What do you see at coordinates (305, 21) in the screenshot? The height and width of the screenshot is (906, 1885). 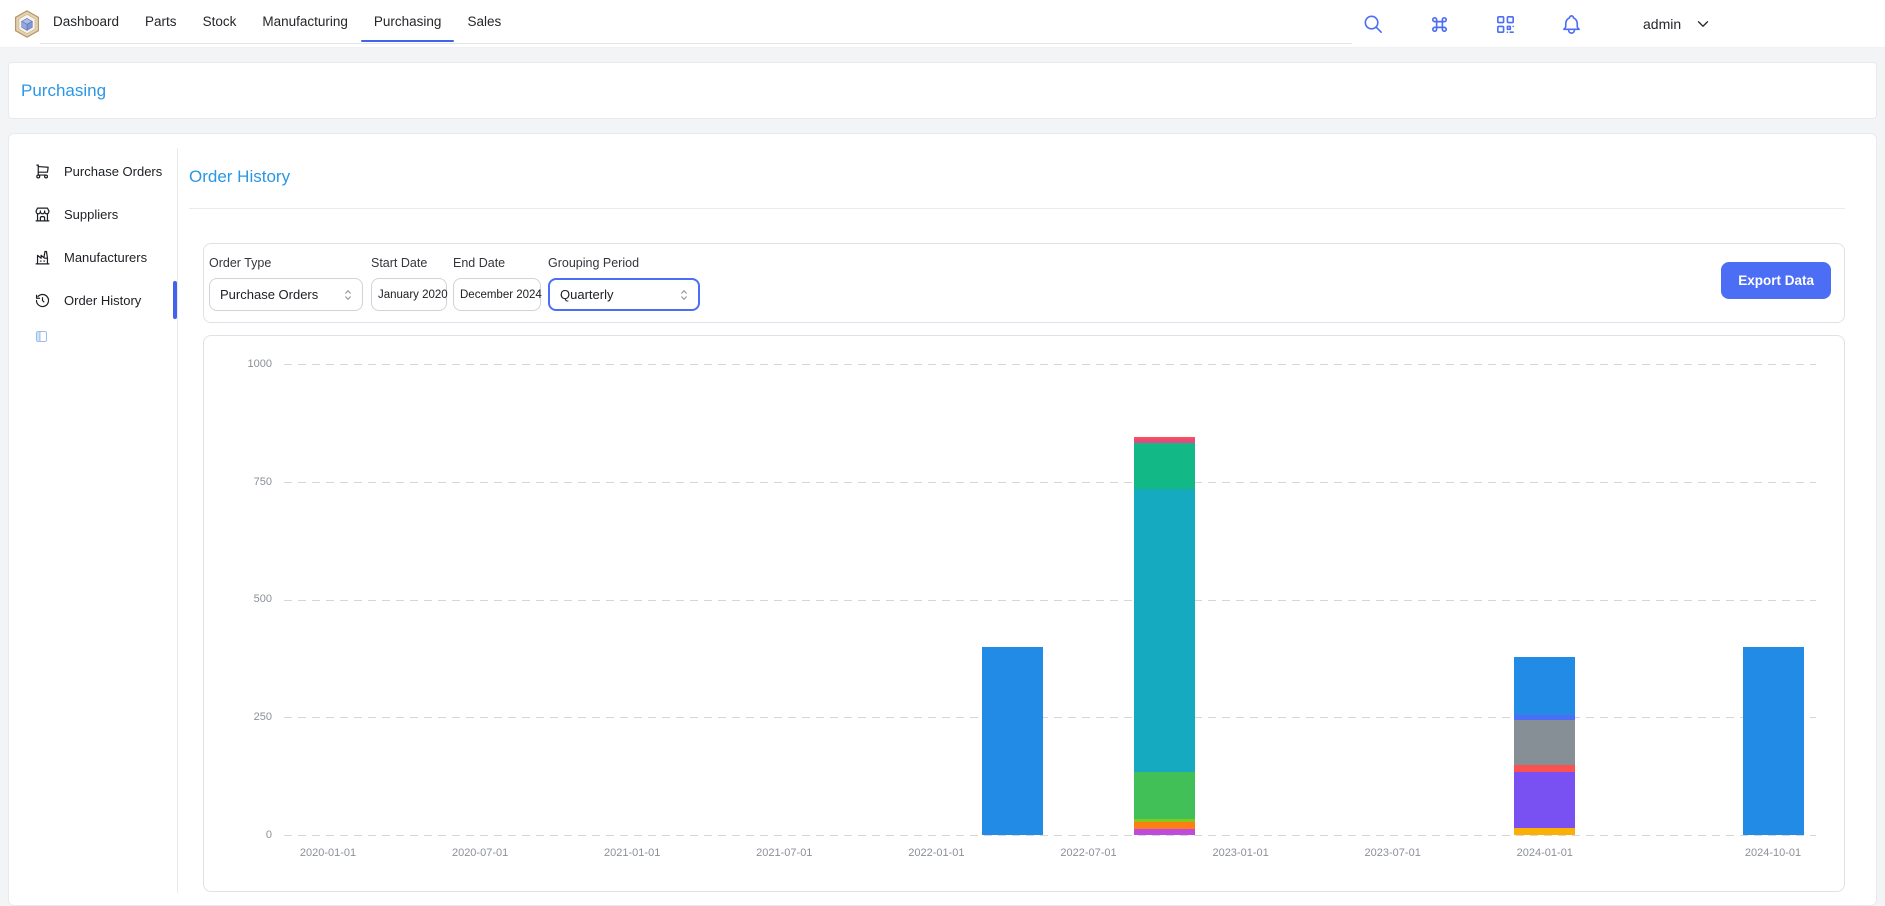 I see `tab-manufacturing: Manufacturing` at bounding box center [305, 21].